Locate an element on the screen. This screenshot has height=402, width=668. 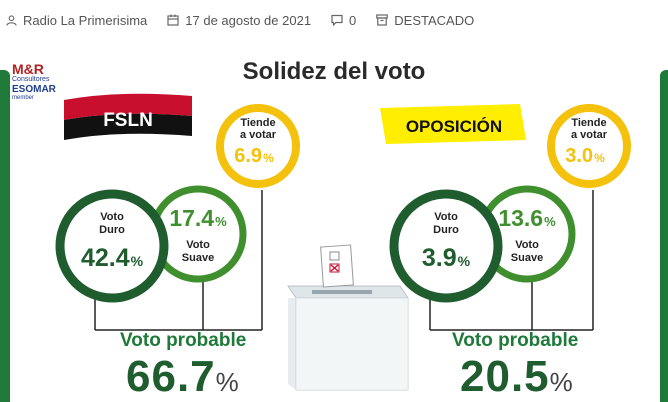
svg-text: 13.6% is located at coordinates (527, 218).